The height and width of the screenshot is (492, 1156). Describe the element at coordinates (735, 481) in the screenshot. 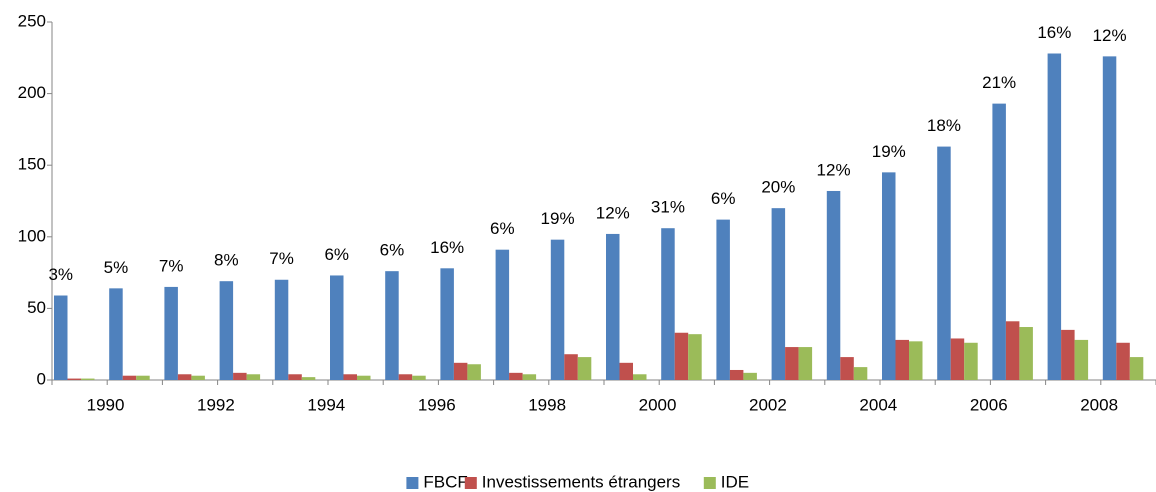

I see `legend-label: IDE` at that location.